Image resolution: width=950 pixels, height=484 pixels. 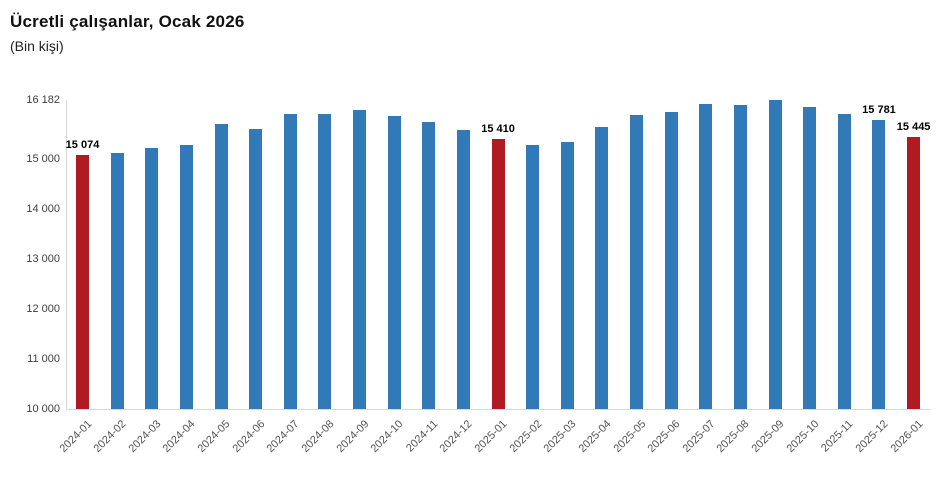 What do you see at coordinates (43, 359) in the screenshot?
I see `y-tick-label-11000: 11 000` at bounding box center [43, 359].